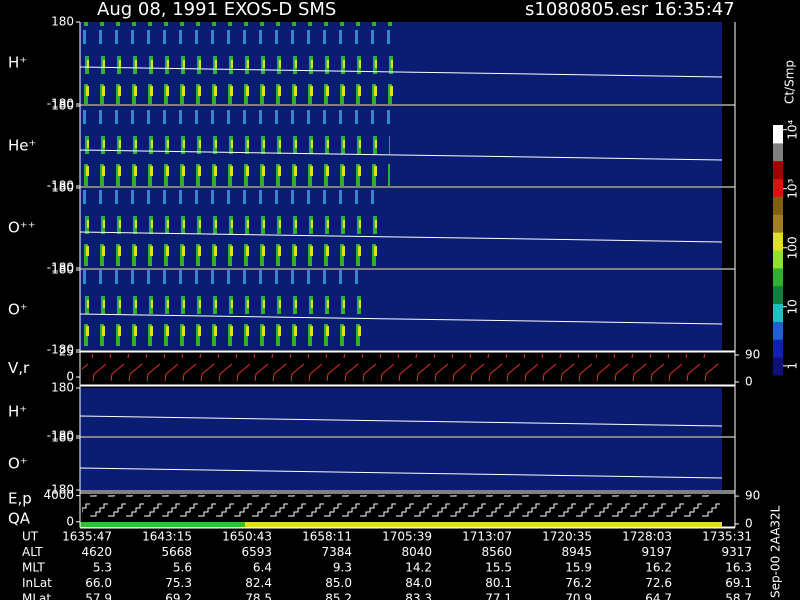 This screenshot has height=600, width=800. Describe the element at coordinates (416, 552) in the screenshot. I see `cell: 8040` at that location.